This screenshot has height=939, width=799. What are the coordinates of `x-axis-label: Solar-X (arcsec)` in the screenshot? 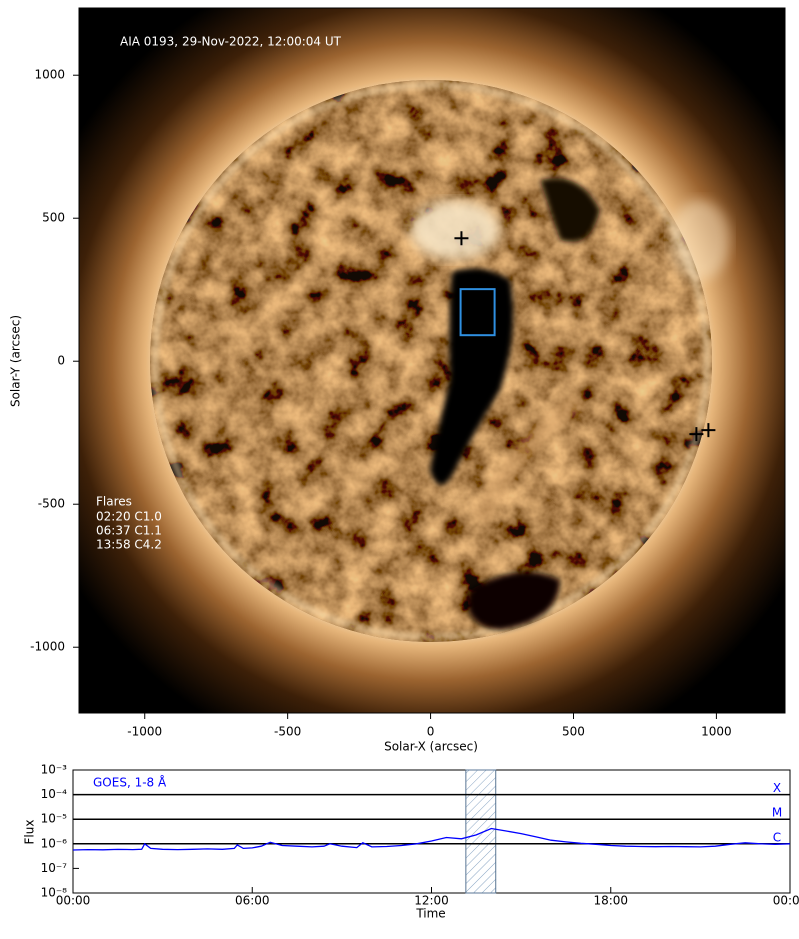 It's located at (431, 747).